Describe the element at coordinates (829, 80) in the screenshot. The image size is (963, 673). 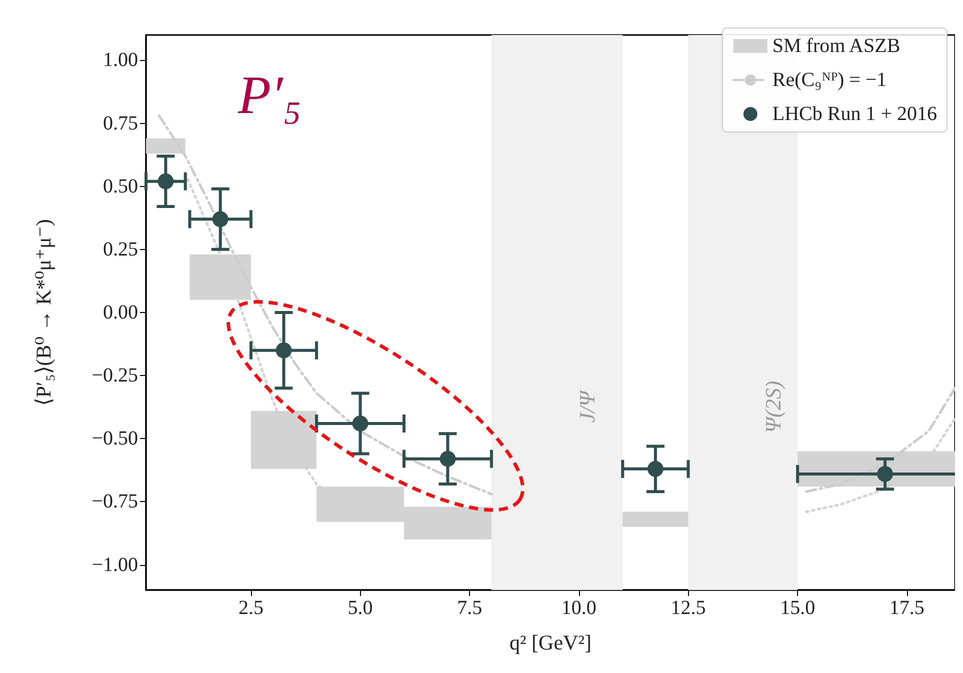
I see `legend-label: Re(C₉ᴺᴾ) = −1` at that location.